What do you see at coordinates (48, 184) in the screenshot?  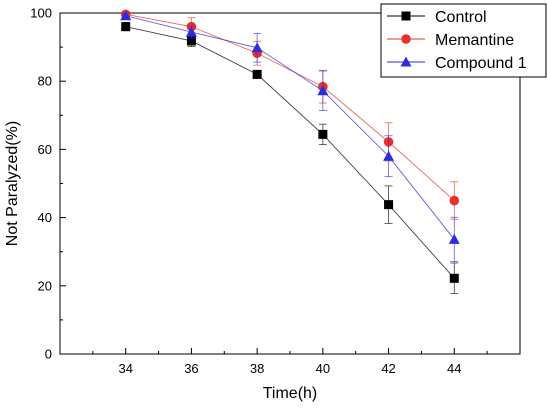 I see `y-axis: 0 20 40 60 80 100` at bounding box center [48, 184].